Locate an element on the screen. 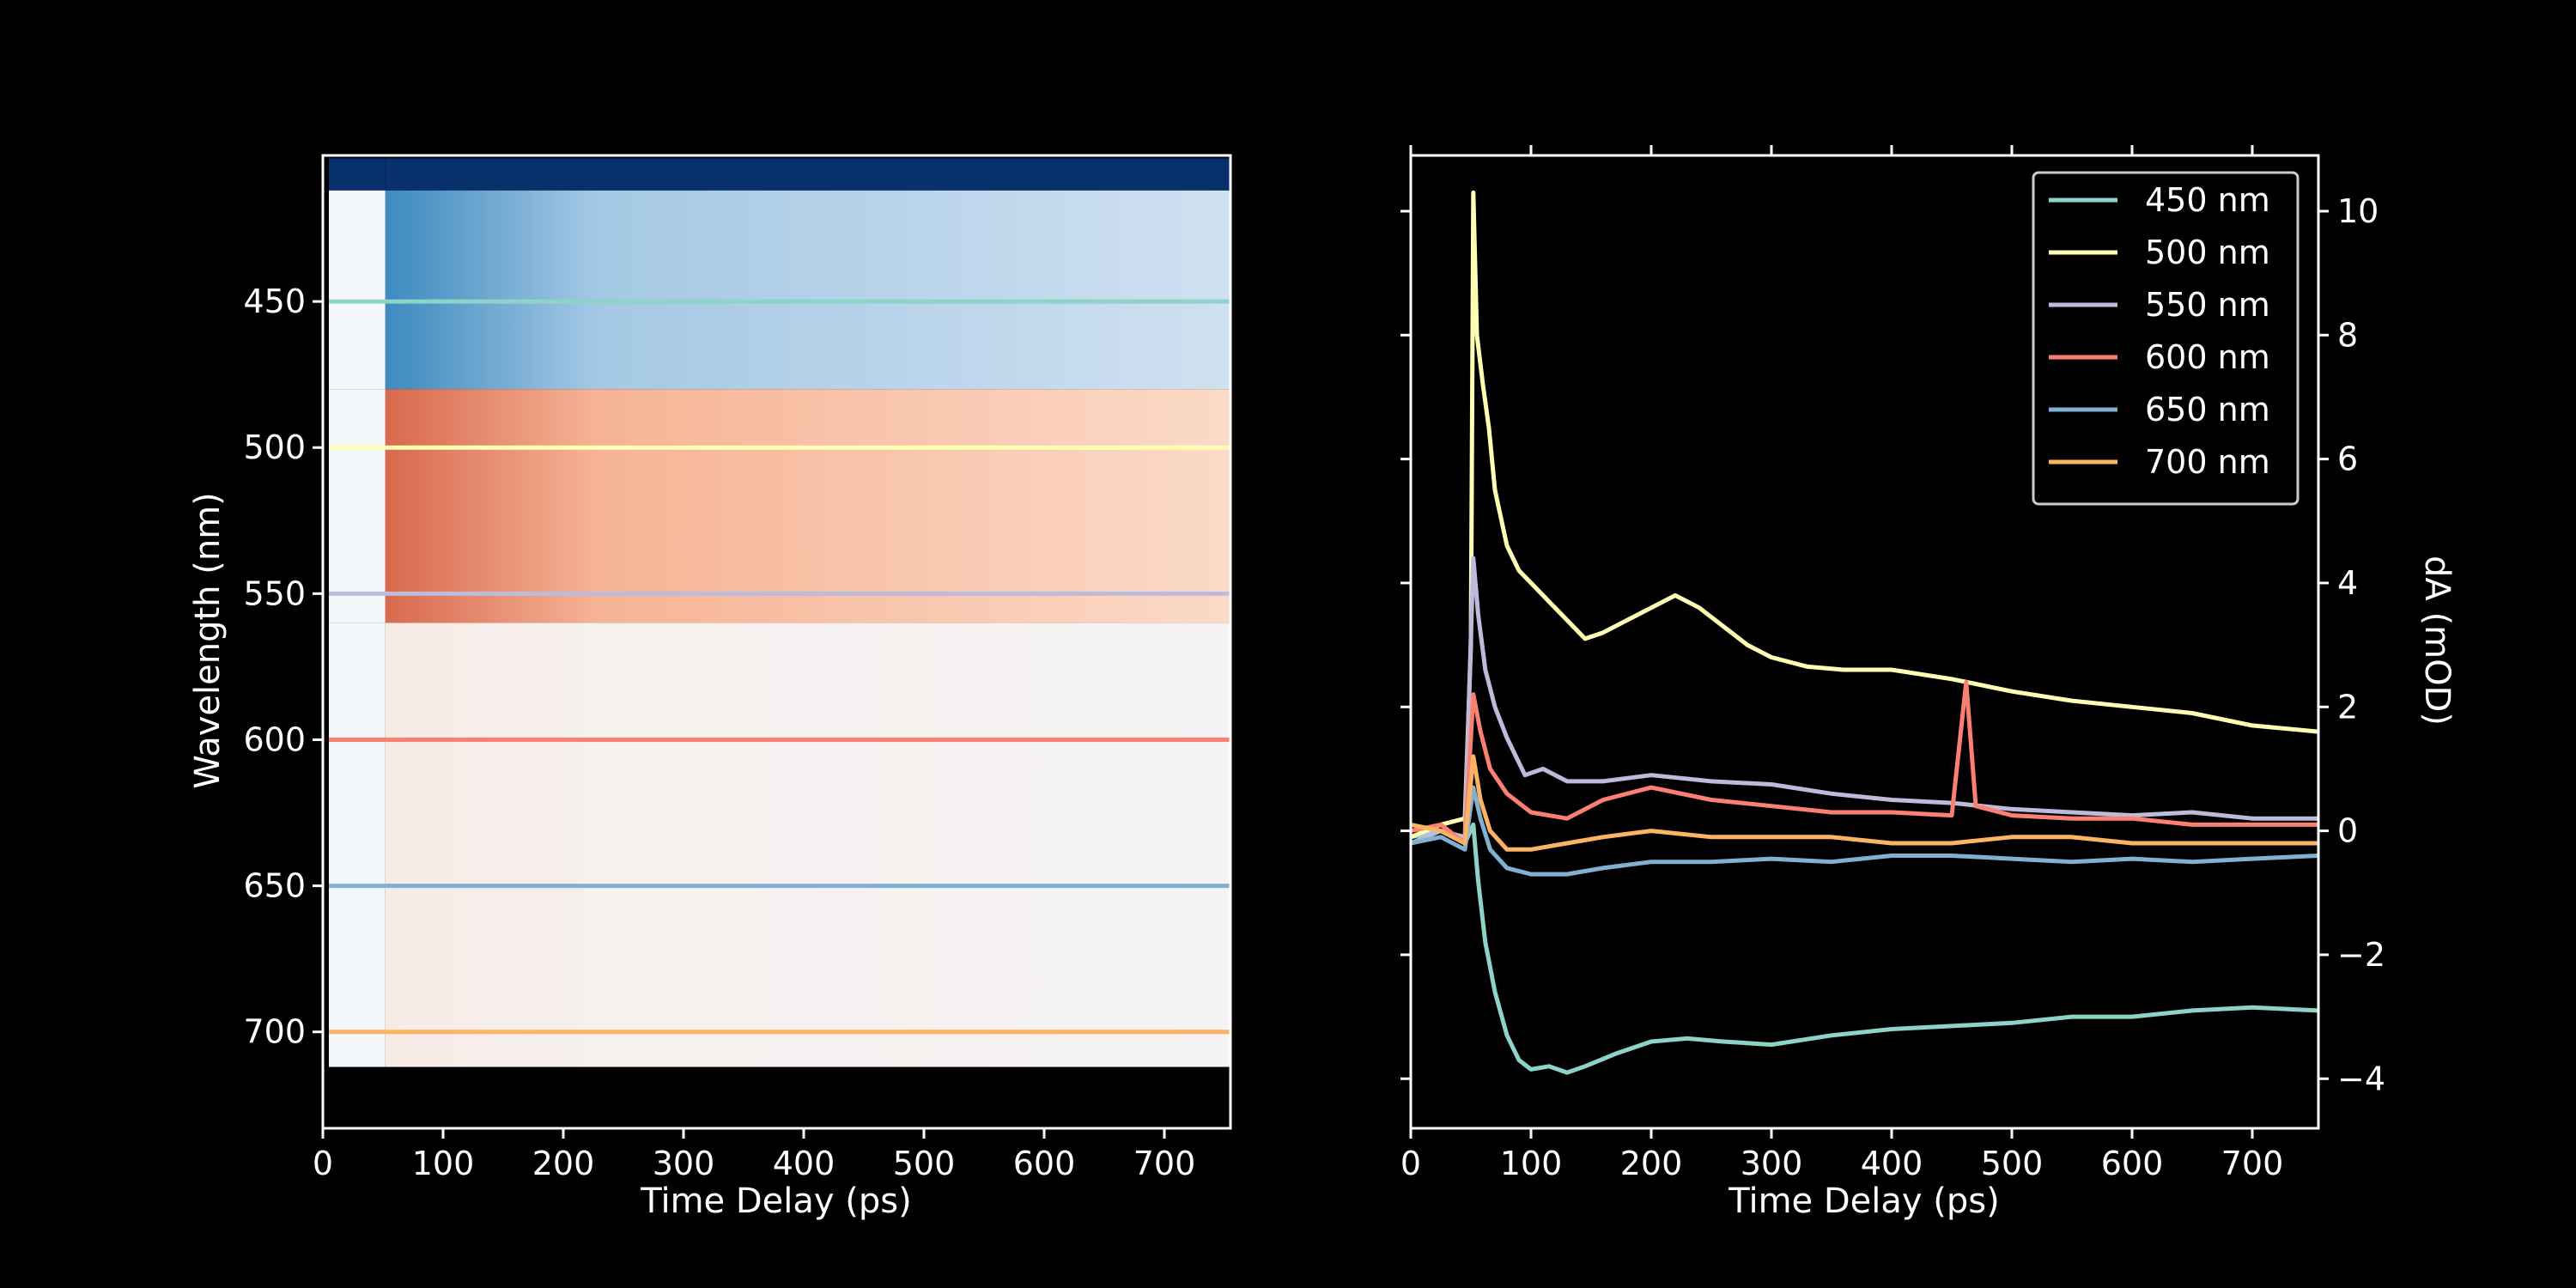 This screenshot has height=1288, width=2576. legend-box is located at coordinates (2166, 338).